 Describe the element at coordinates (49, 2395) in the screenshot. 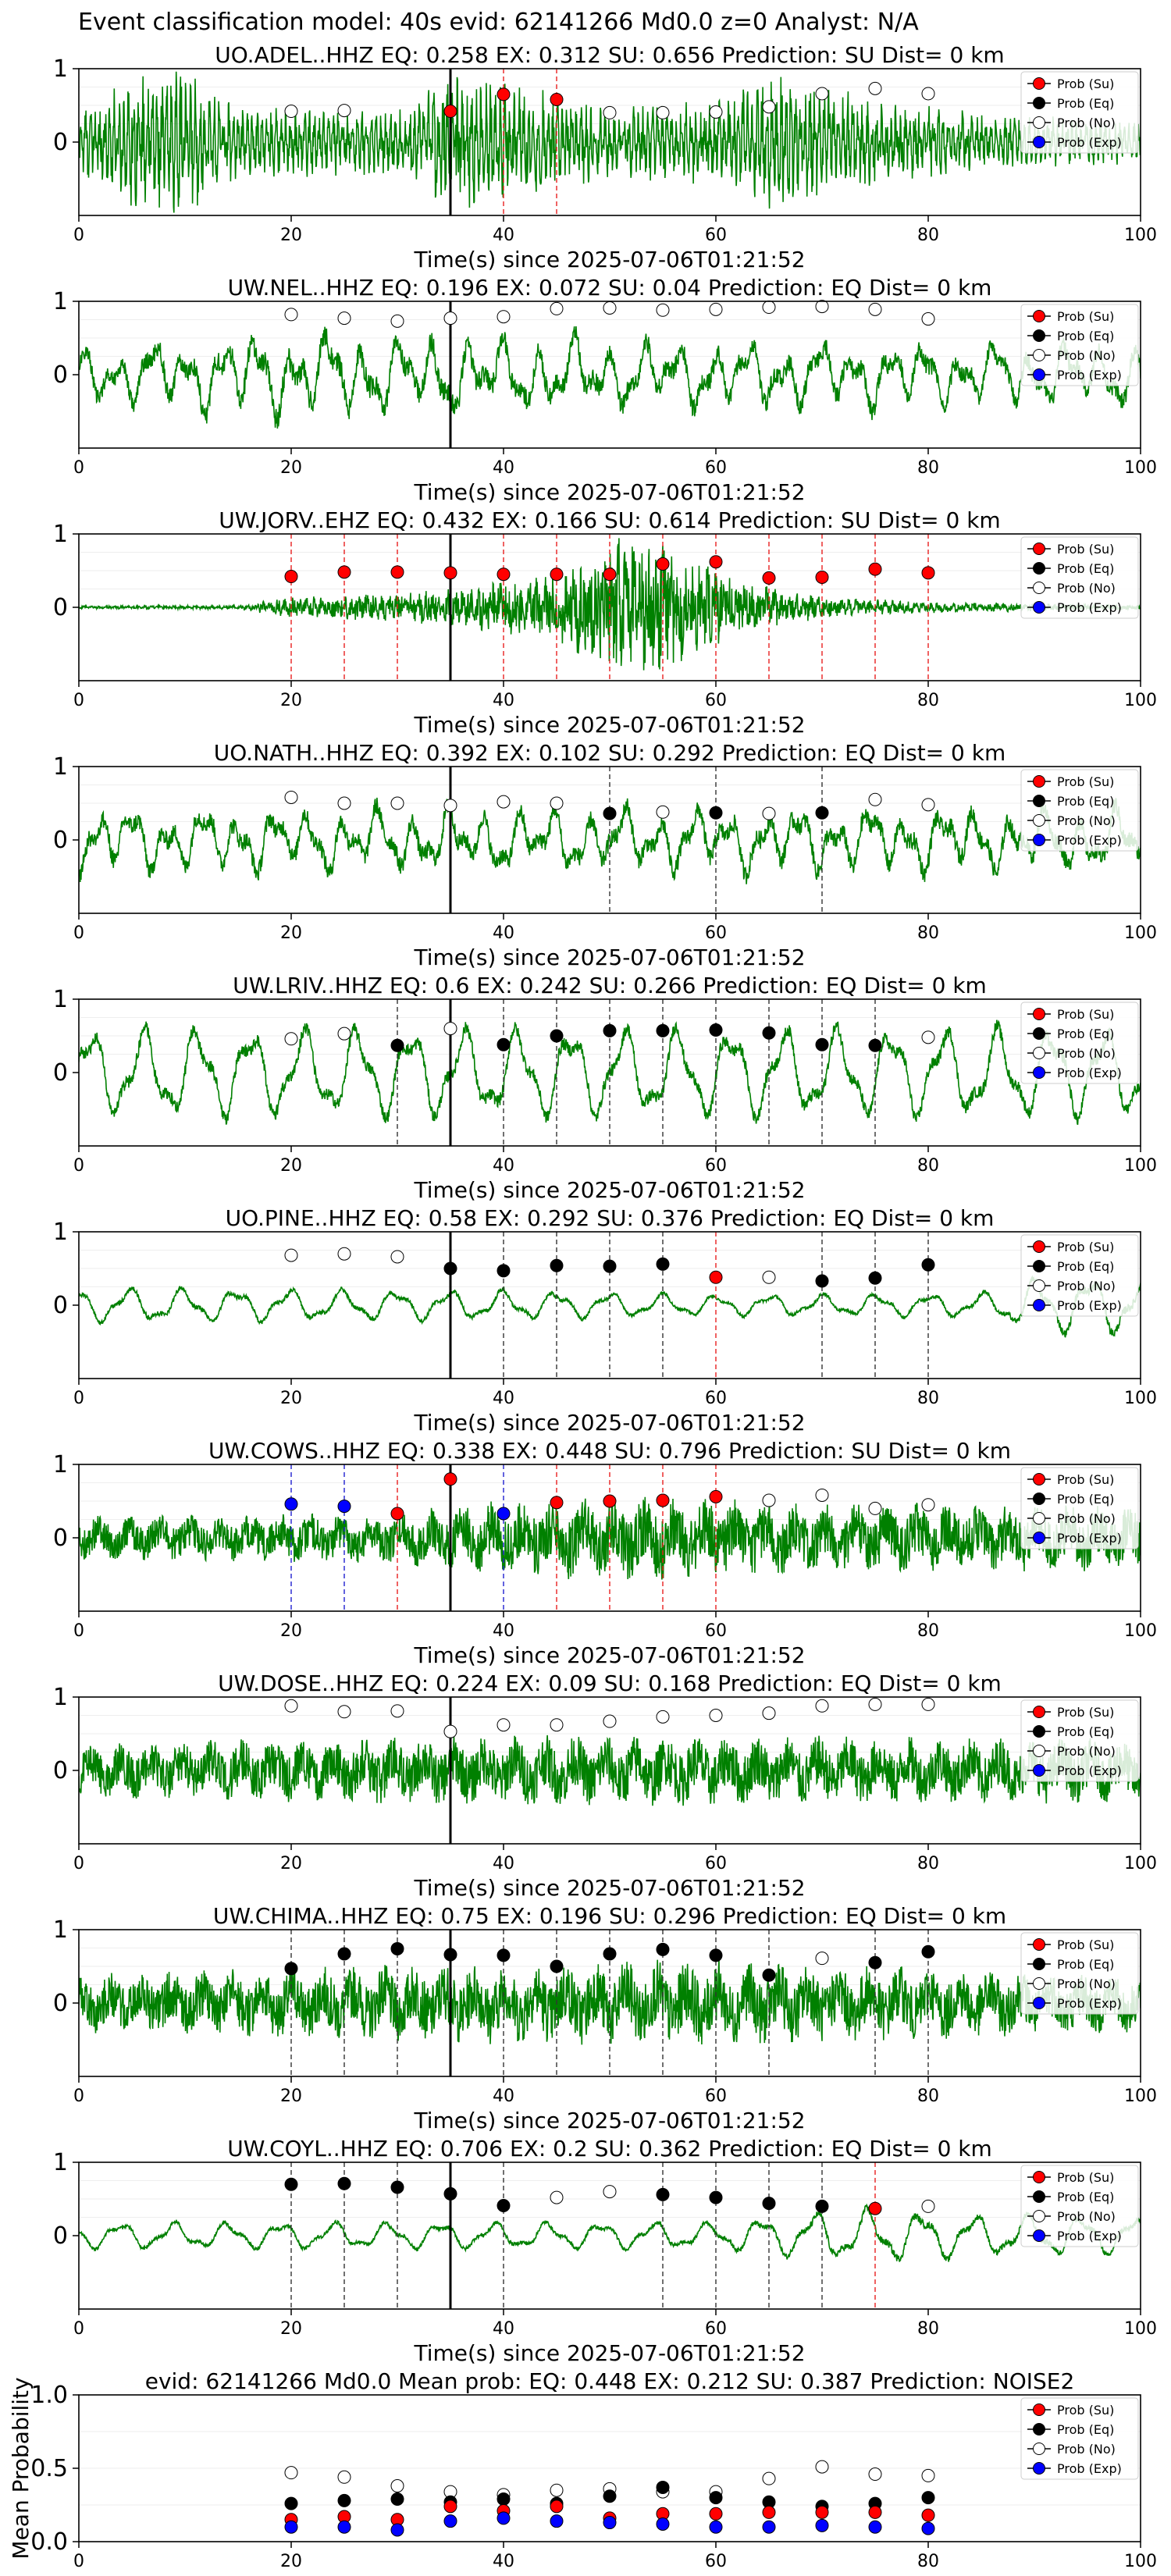

I see `axis-ytick-label: 1.0` at that location.